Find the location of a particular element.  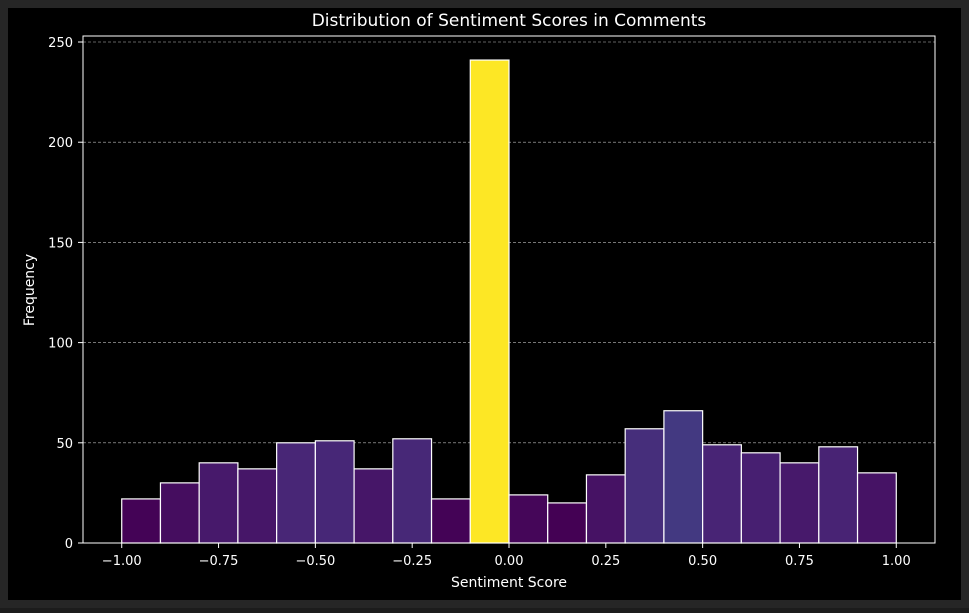

x-tick-label: 0.75 is located at coordinates (799, 561).